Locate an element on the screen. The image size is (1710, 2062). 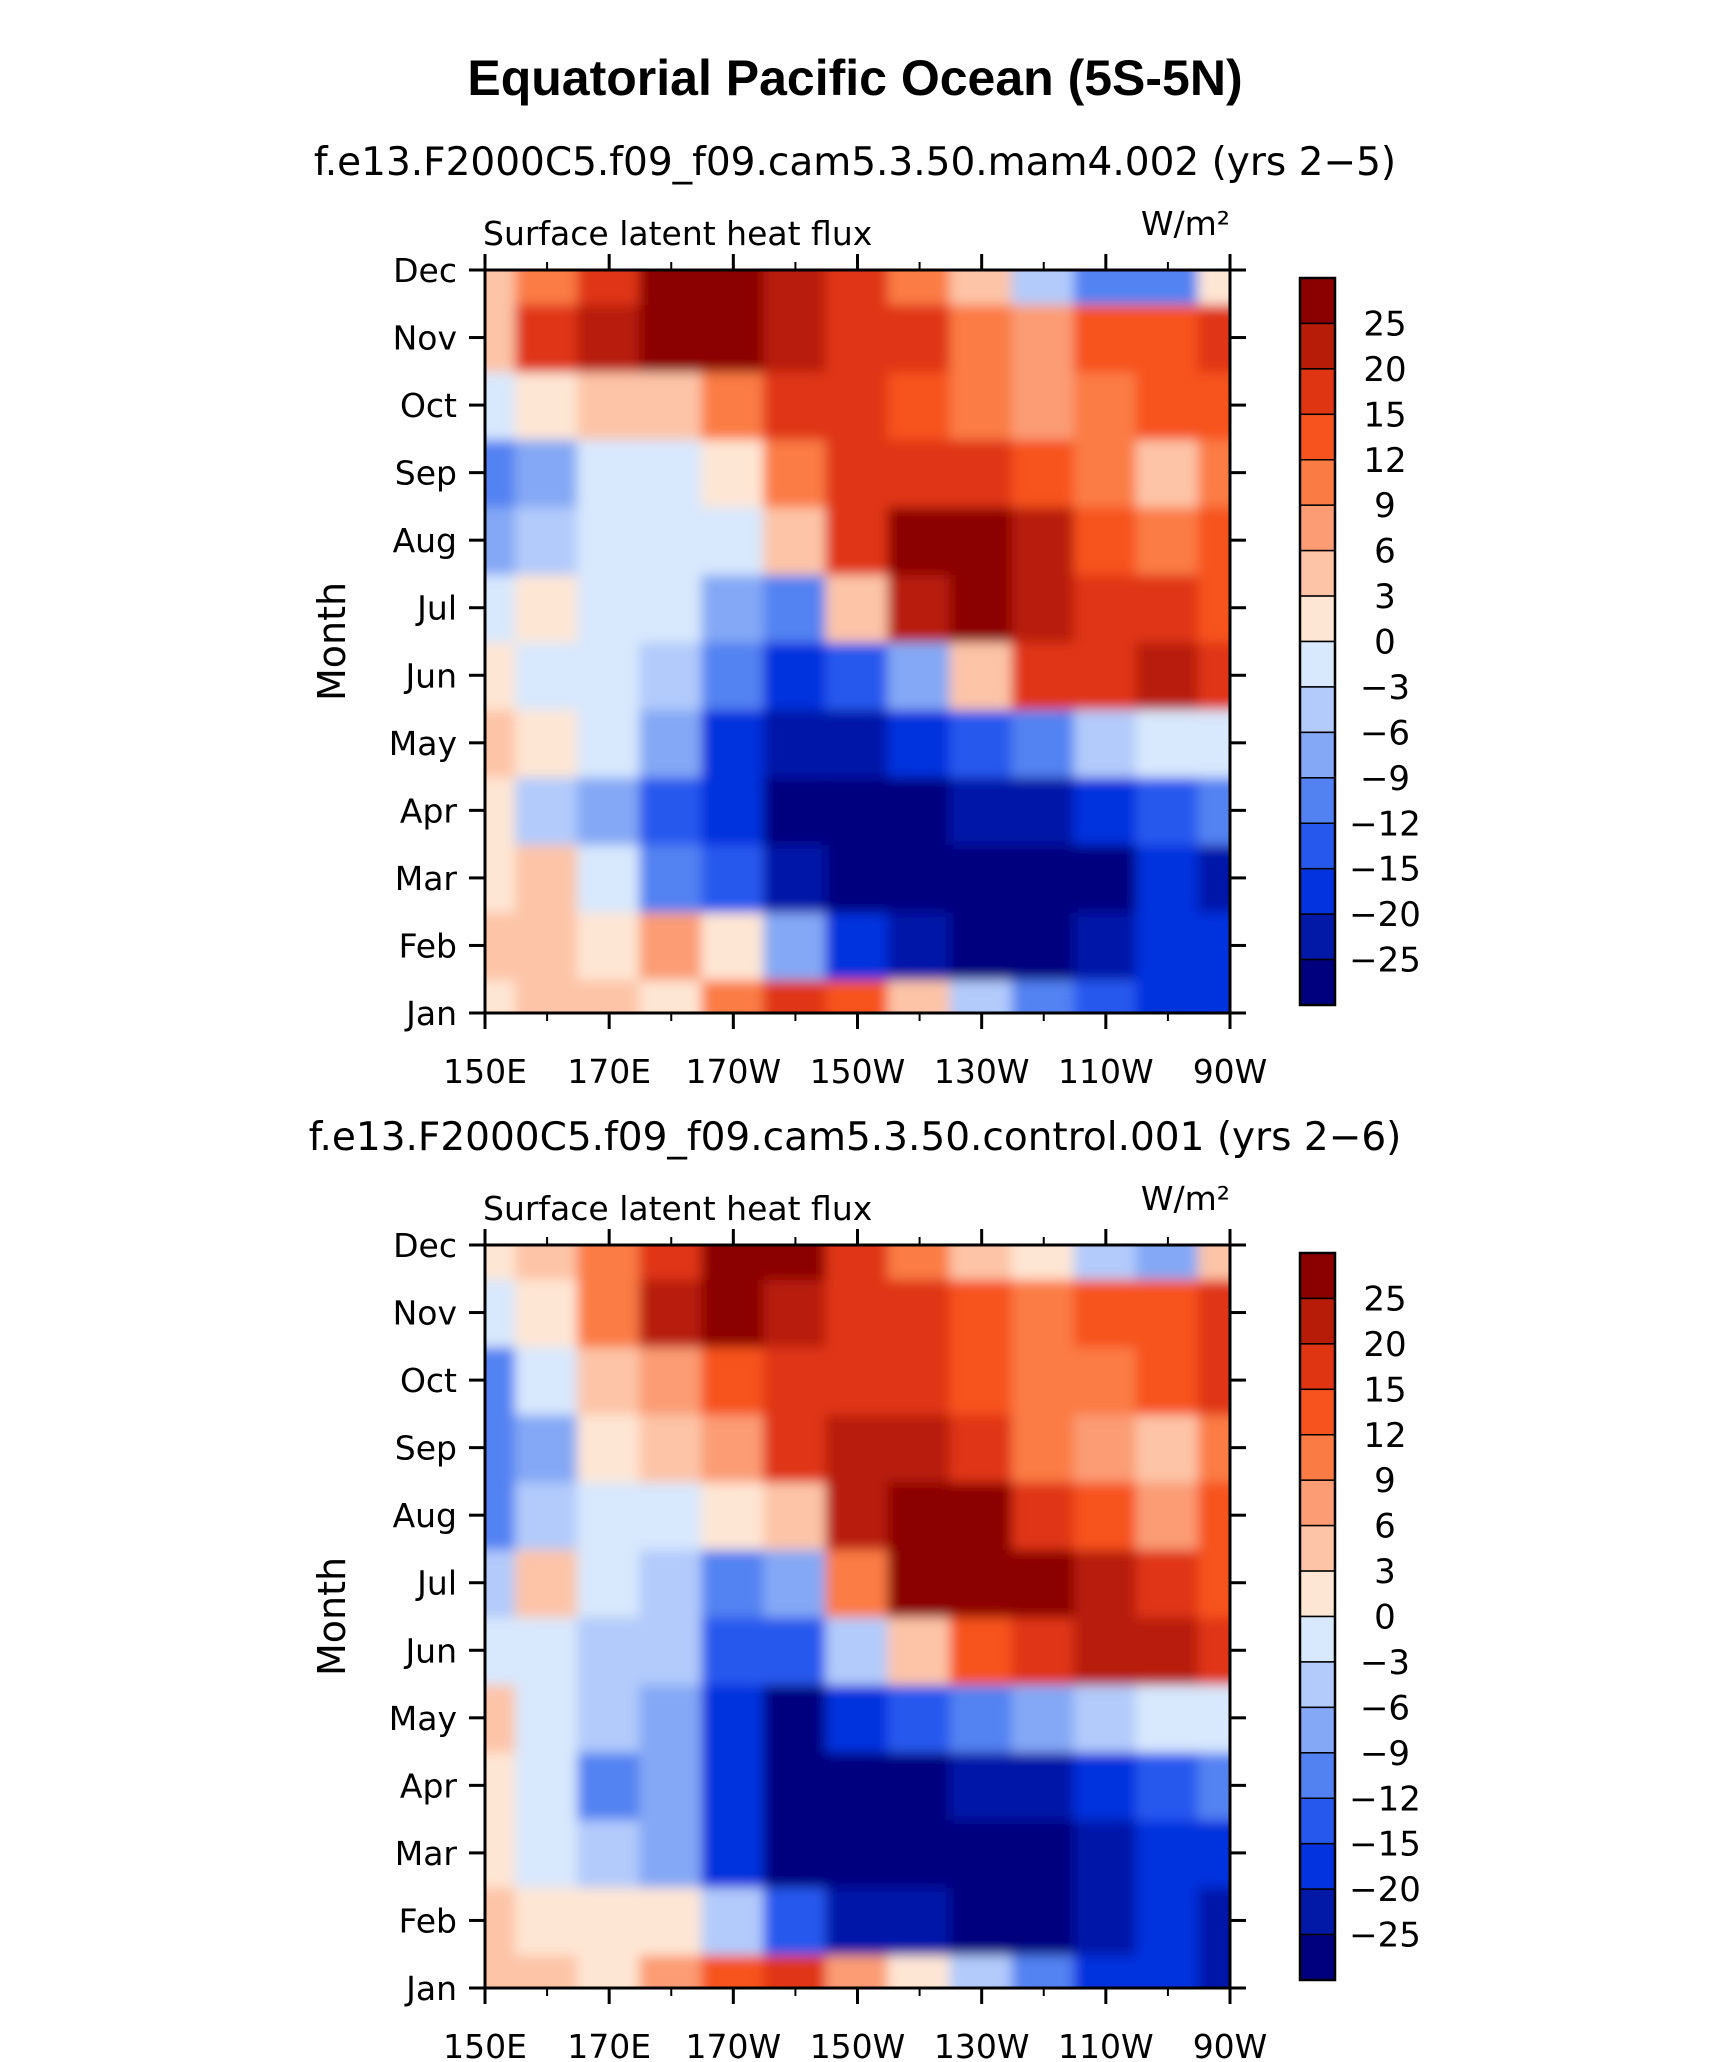
colorbar-label: −20 is located at coordinates (1385, 1890).